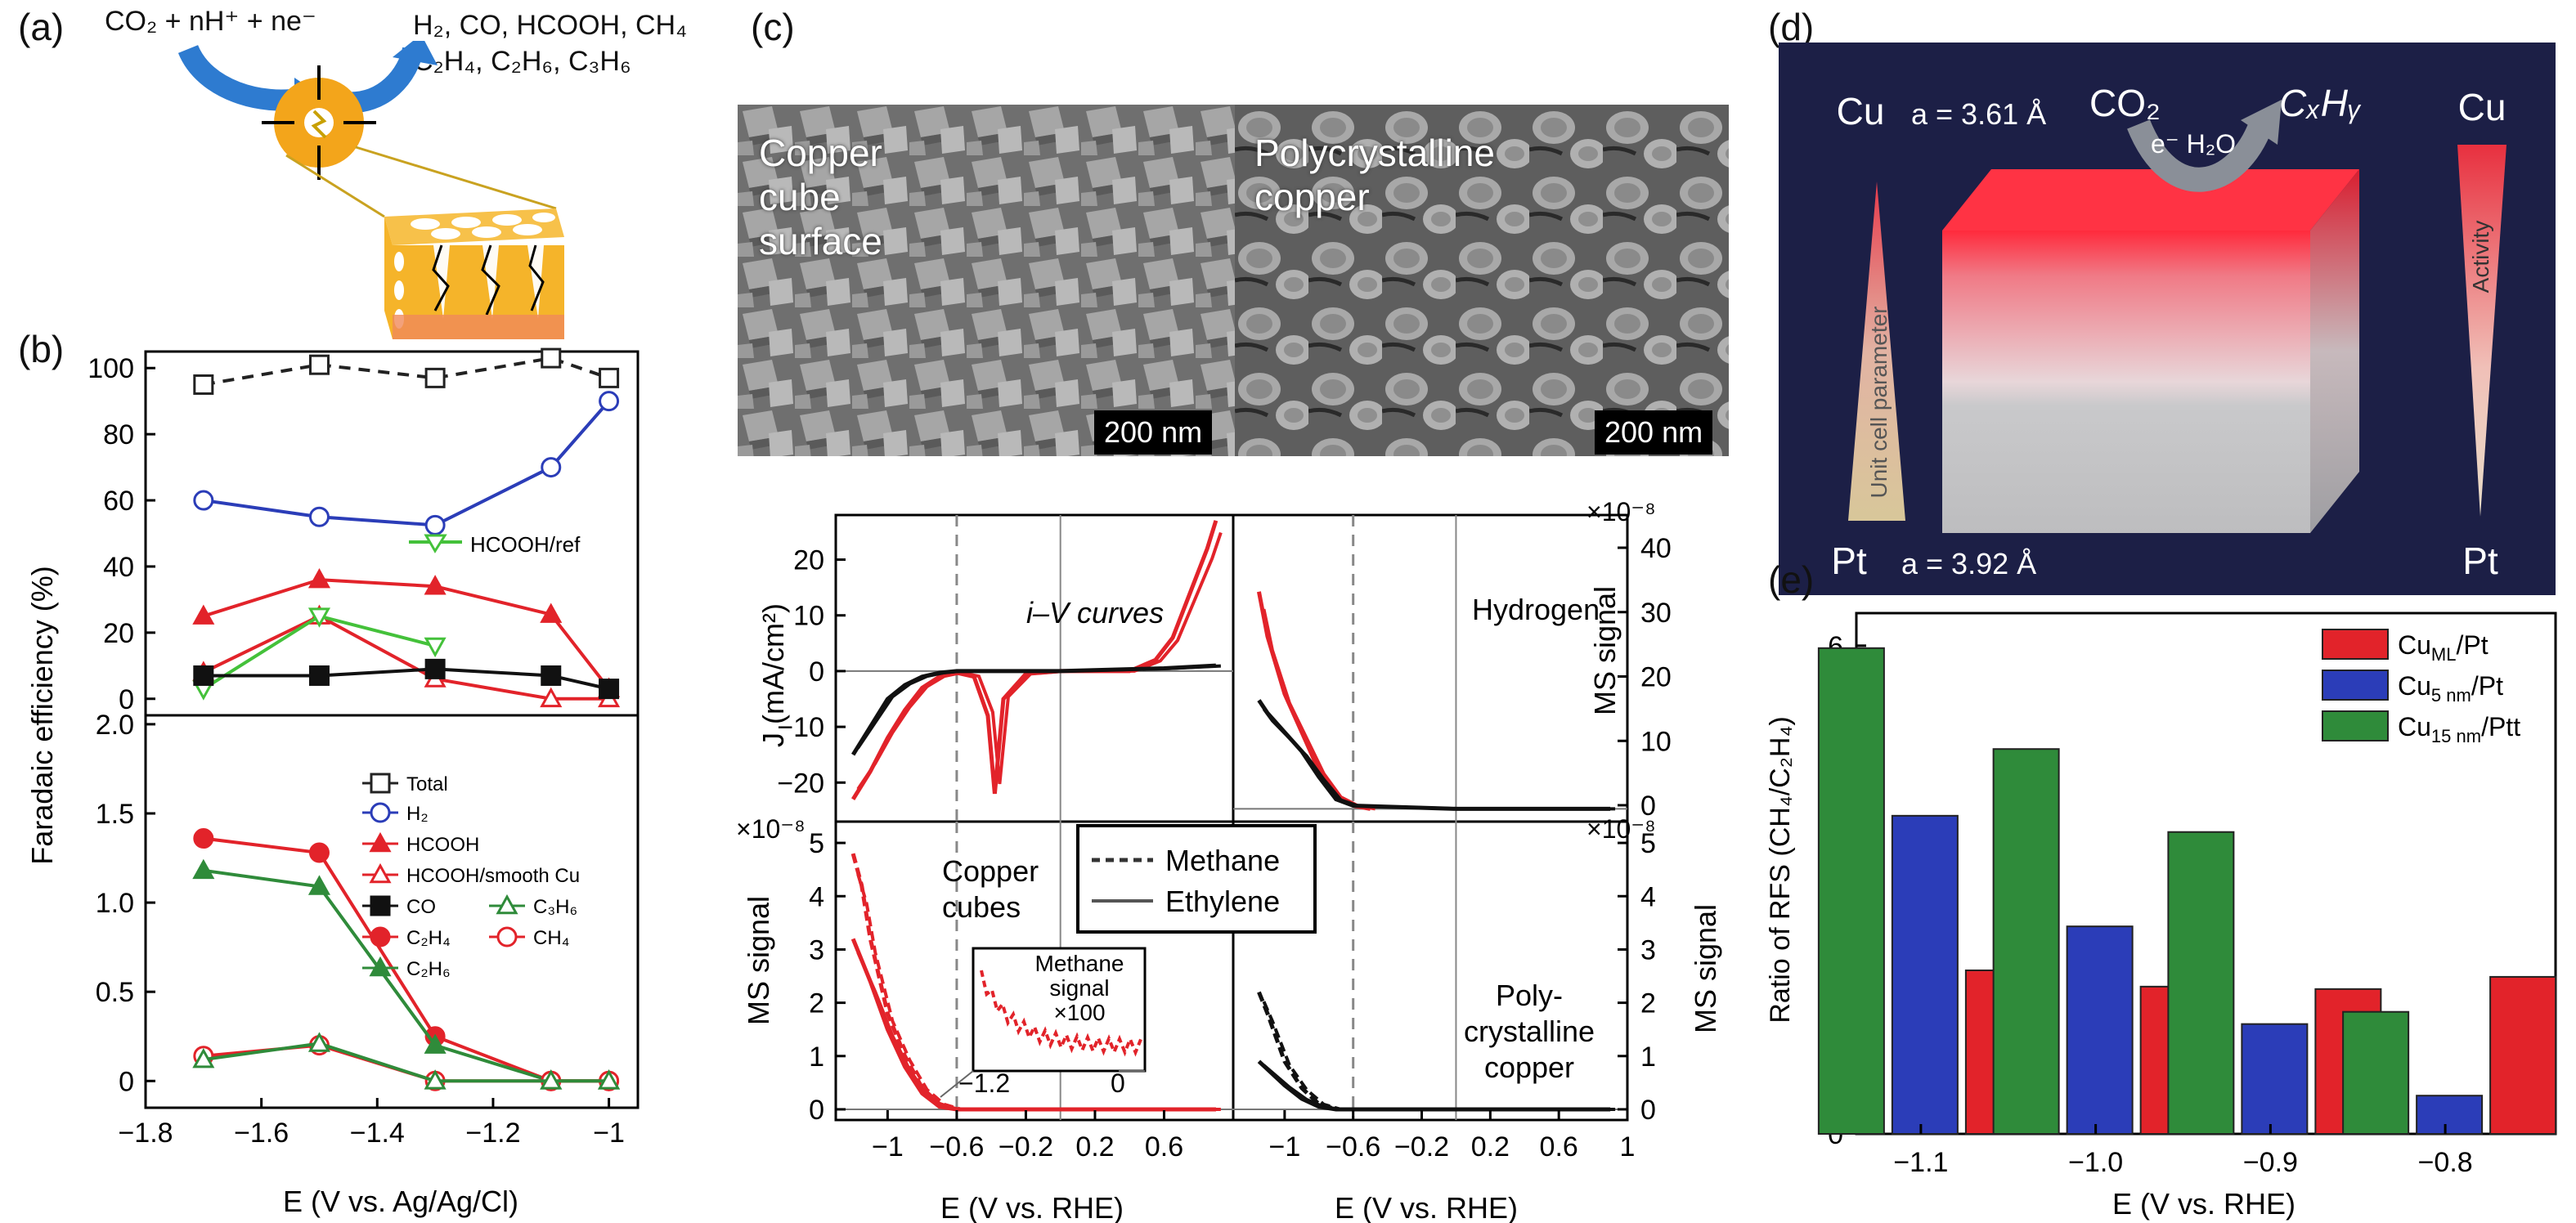  What do you see at coordinates (1079, 988) in the screenshot?
I see `methane-inset-label: Methane signal ×100` at bounding box center [1079, 988].